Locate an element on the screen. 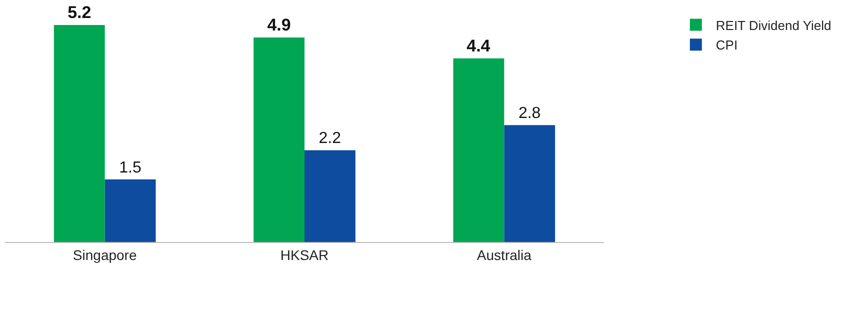 The height and width of the screenshot is (325, 842). legend-label: CPI is located at coordinates (727, 45).